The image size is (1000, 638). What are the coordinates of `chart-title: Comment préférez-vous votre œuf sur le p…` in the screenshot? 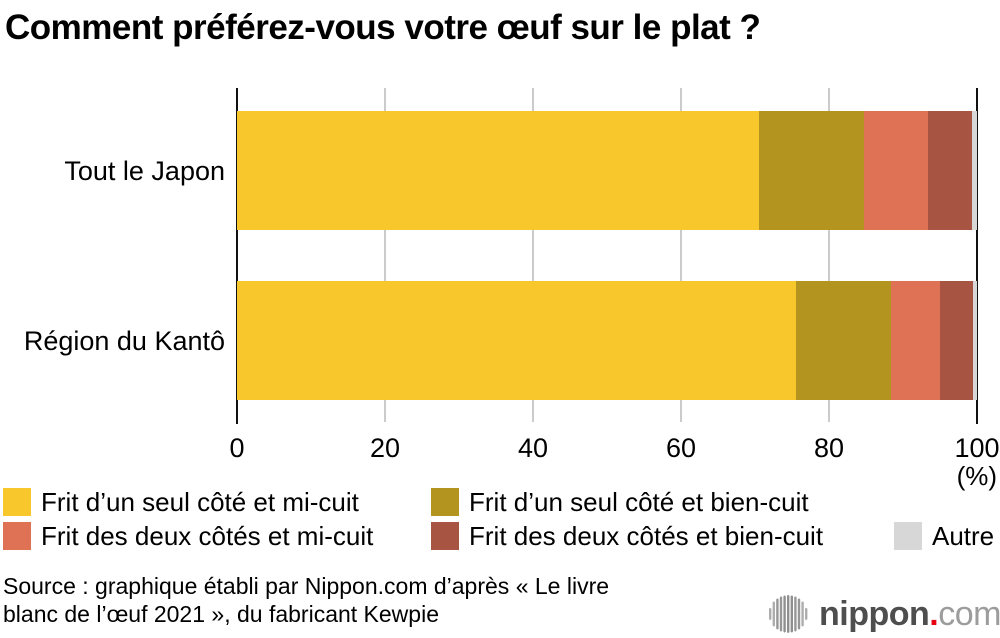 It's located at (383, 27).